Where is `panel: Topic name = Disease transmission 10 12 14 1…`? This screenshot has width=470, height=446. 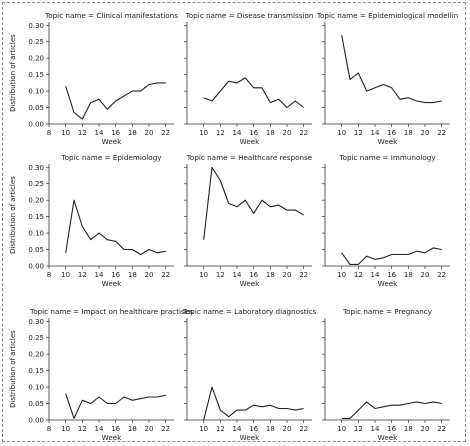
panel: Topic name = Disease transmission 10 12 14 1… is located at coordinates (248, 78).